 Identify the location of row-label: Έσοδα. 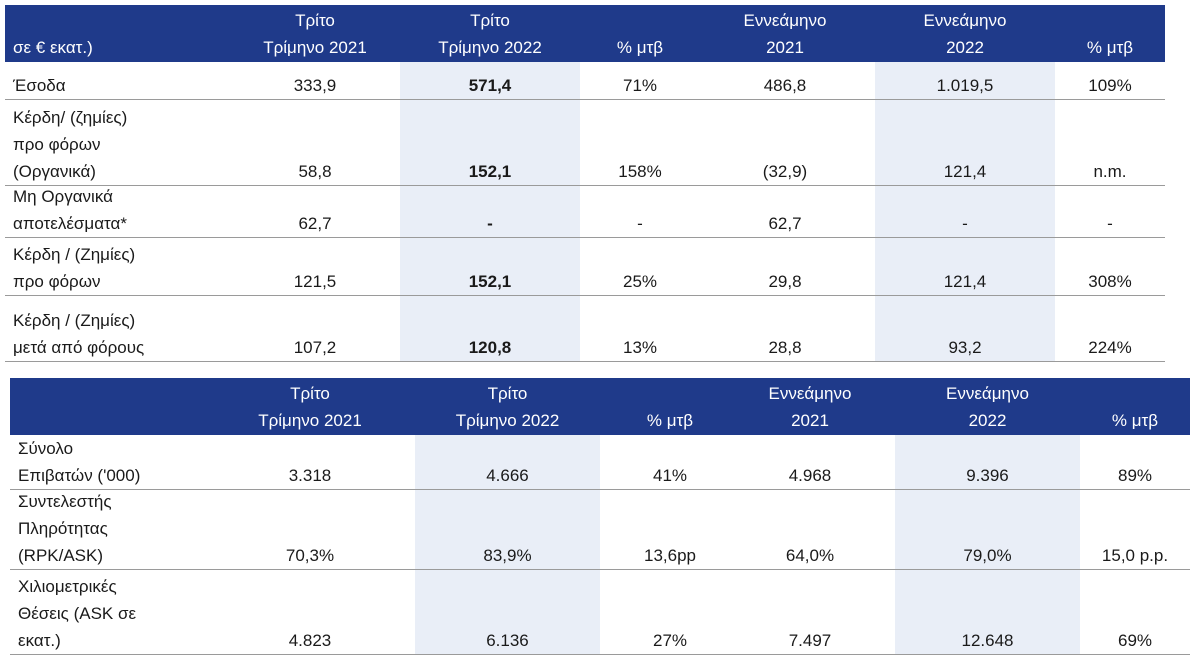
(39, 85).